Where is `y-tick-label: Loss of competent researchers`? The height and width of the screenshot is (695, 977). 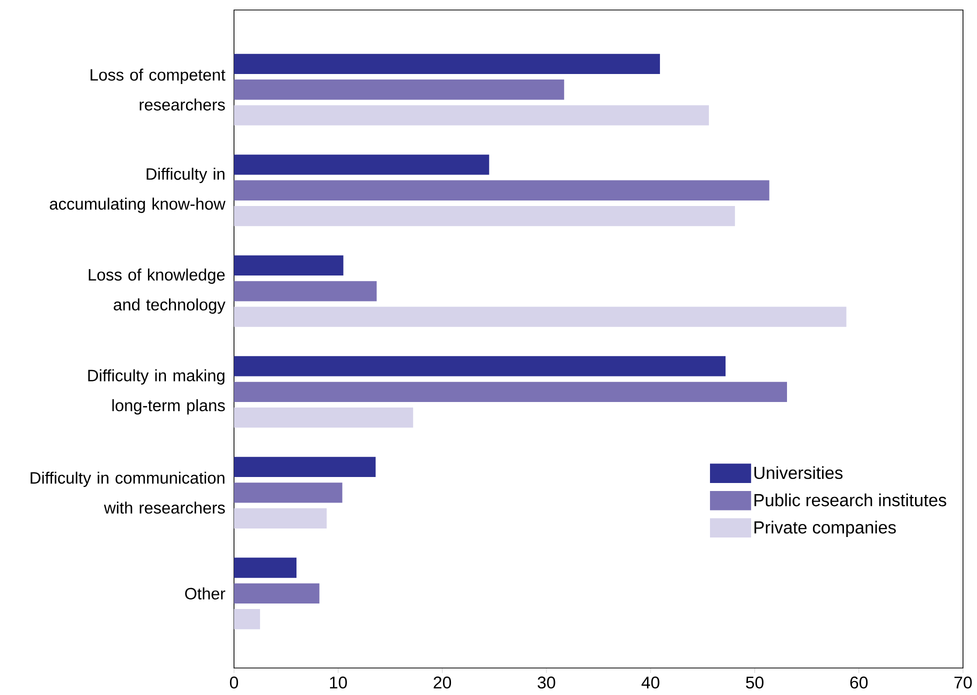
y-tick-label: Loss of competent researchers is located at coordinates (158, 89).